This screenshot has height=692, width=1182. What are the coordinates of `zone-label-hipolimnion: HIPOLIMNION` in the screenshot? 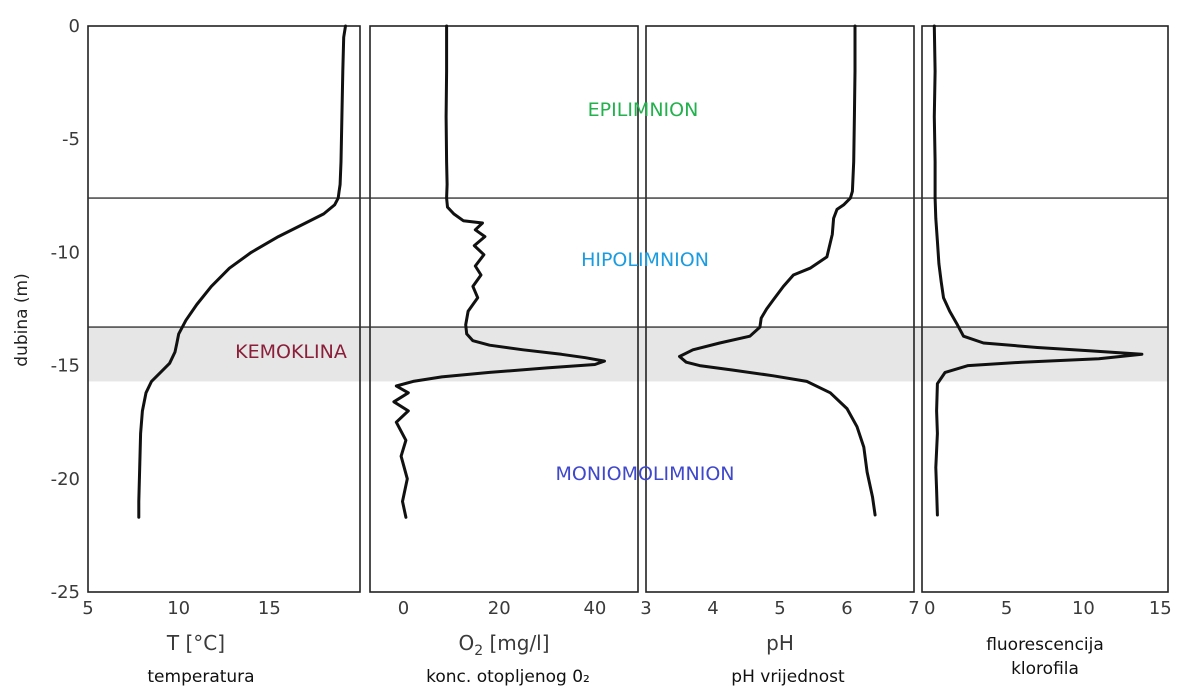 It's located at (645, 260).